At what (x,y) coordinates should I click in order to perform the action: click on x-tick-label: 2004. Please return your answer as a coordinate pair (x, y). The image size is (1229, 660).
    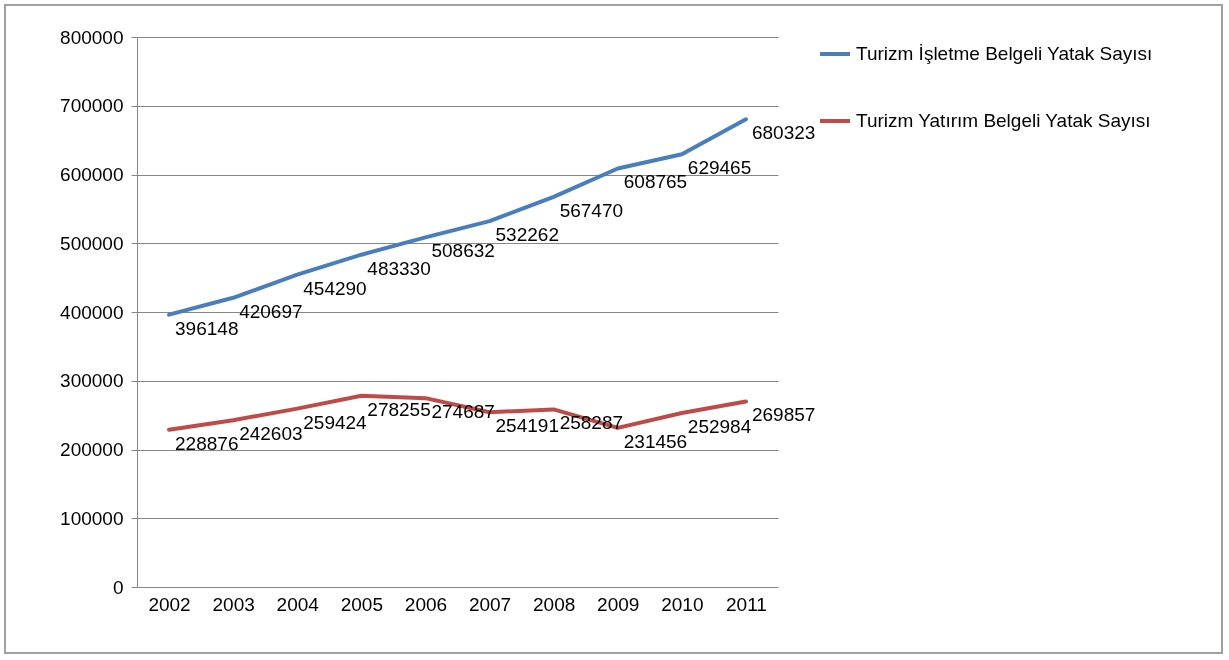
    Looking at the image, I should click on (298, 604).